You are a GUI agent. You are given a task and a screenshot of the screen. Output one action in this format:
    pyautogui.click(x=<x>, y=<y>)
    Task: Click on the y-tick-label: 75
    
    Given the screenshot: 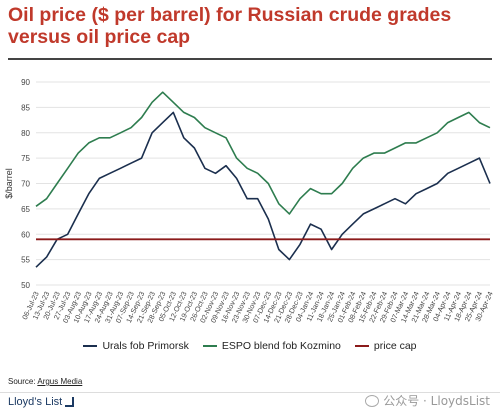 What is the action you would take?
    pyautogui.click(x=25, y=158)
    